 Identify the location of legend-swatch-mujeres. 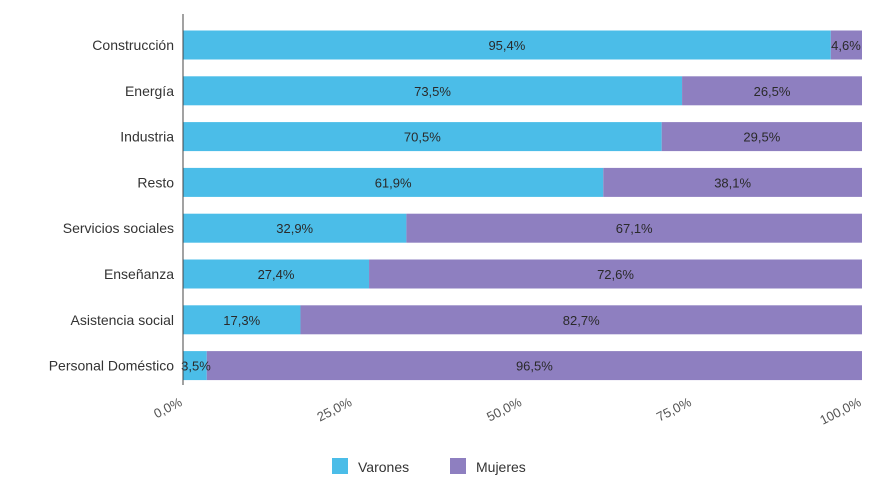
(458, 466).